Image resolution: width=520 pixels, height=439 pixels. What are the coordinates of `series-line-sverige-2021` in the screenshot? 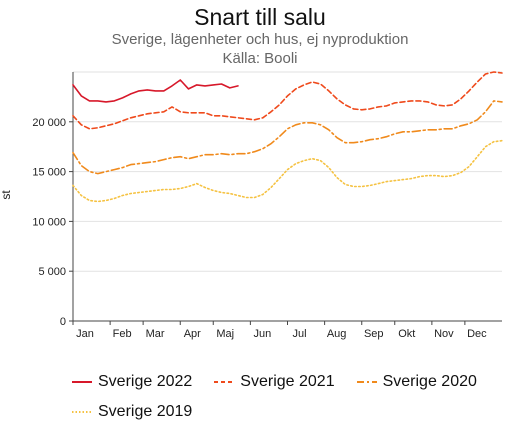 It's located at (287, 100).